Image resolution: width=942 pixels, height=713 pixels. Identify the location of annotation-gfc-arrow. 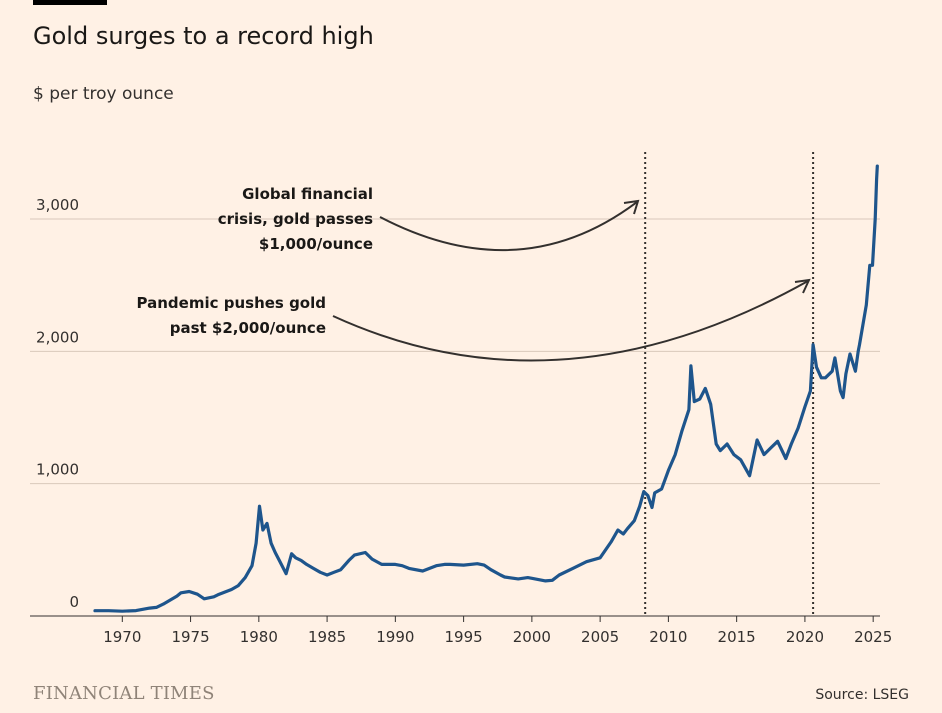
(508, 226).